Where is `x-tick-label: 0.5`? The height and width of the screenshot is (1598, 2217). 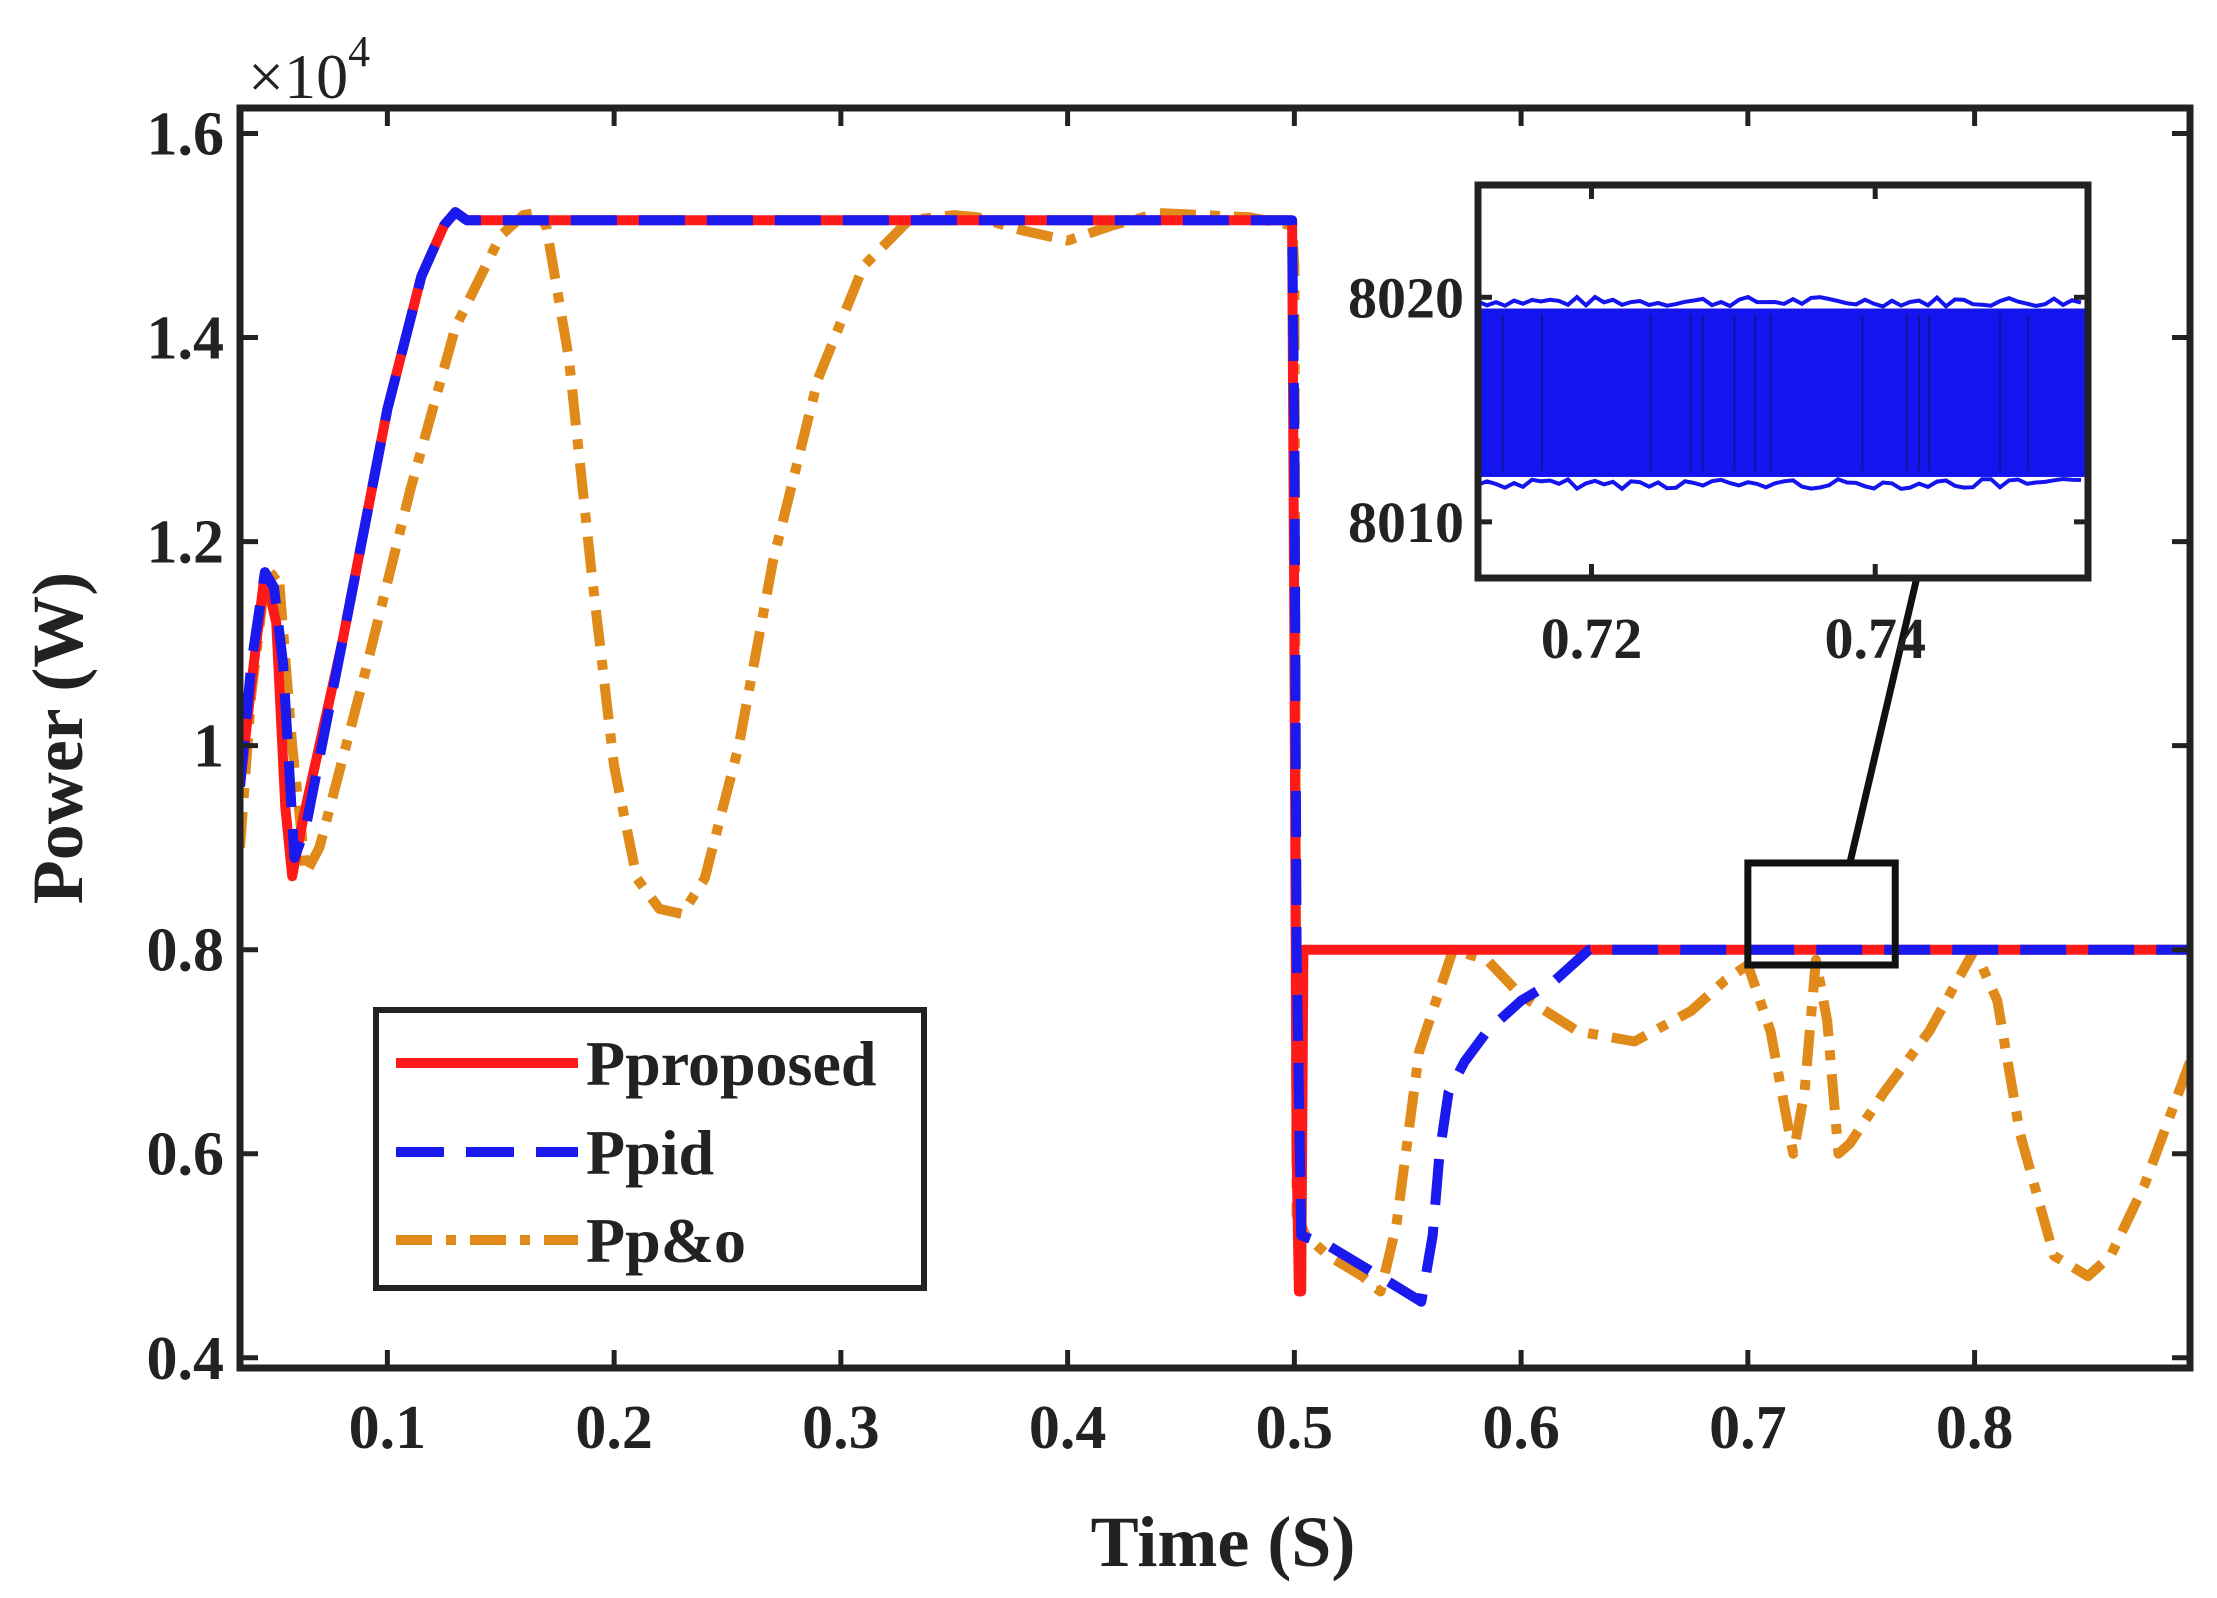 x-tick-label: 0.5 is located at coordinates (1295, 1428).